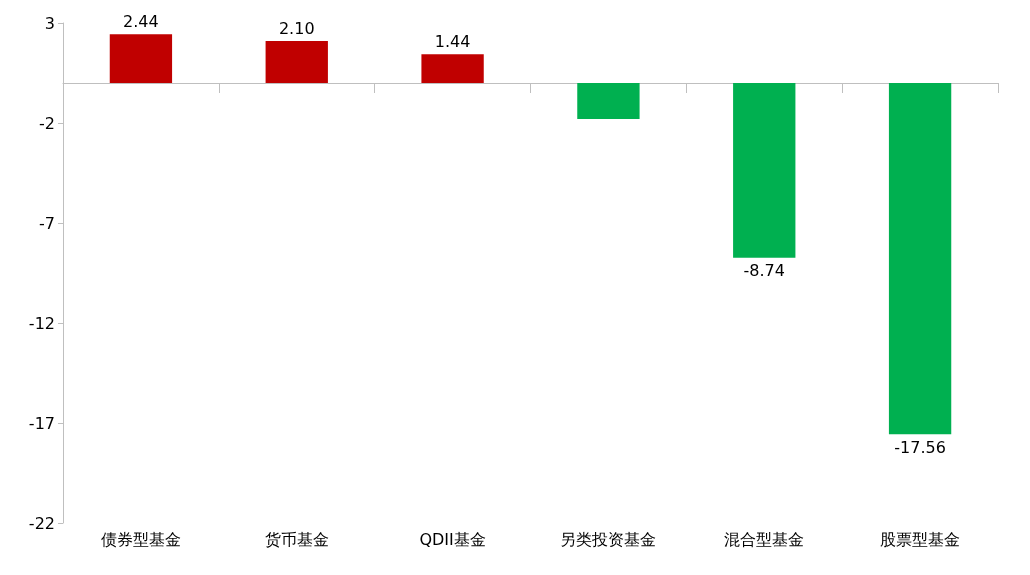 The width and height of the screenshot is (1030, 575). I want to click on data-label: -8.74, so click(764, 271).